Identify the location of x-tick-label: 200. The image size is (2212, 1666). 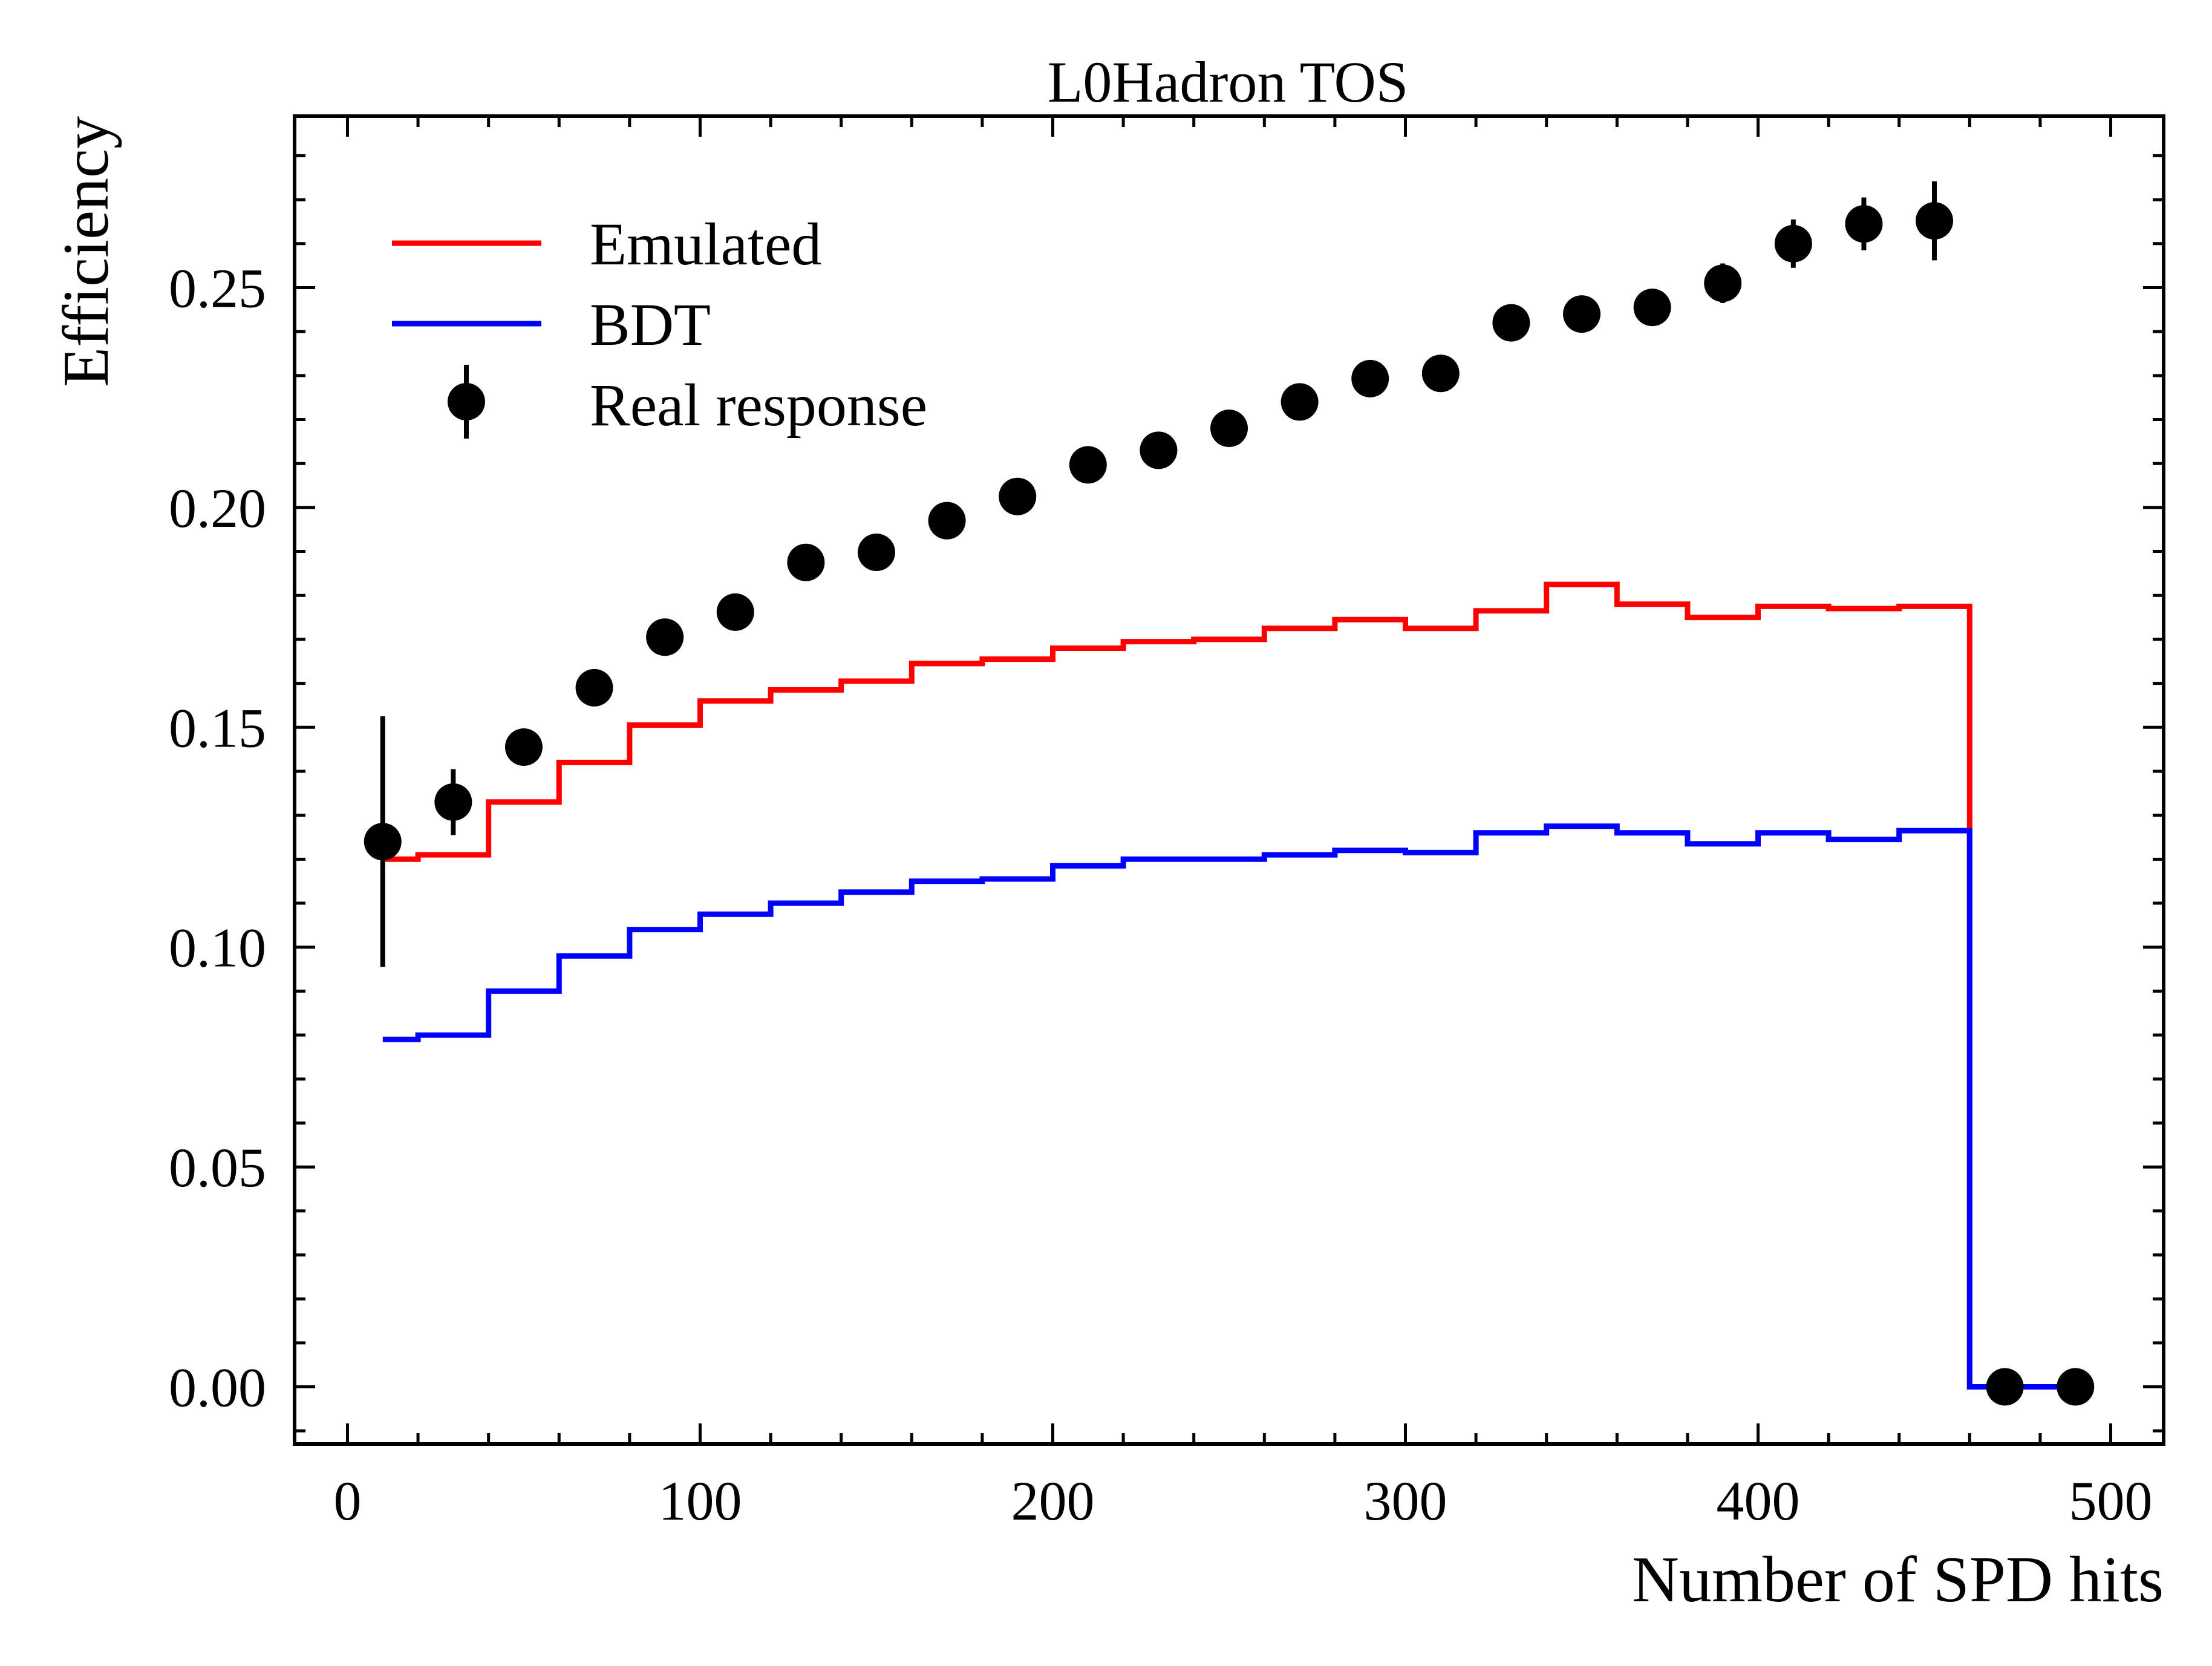
(1052, 1501).